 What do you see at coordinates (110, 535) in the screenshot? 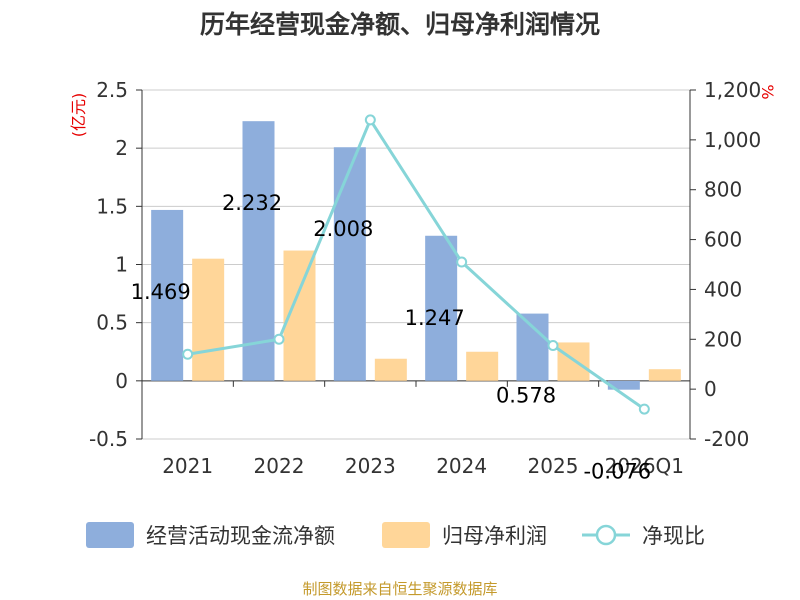
I see `legend-swatch-cashflow` at bounding box center [110, 535].